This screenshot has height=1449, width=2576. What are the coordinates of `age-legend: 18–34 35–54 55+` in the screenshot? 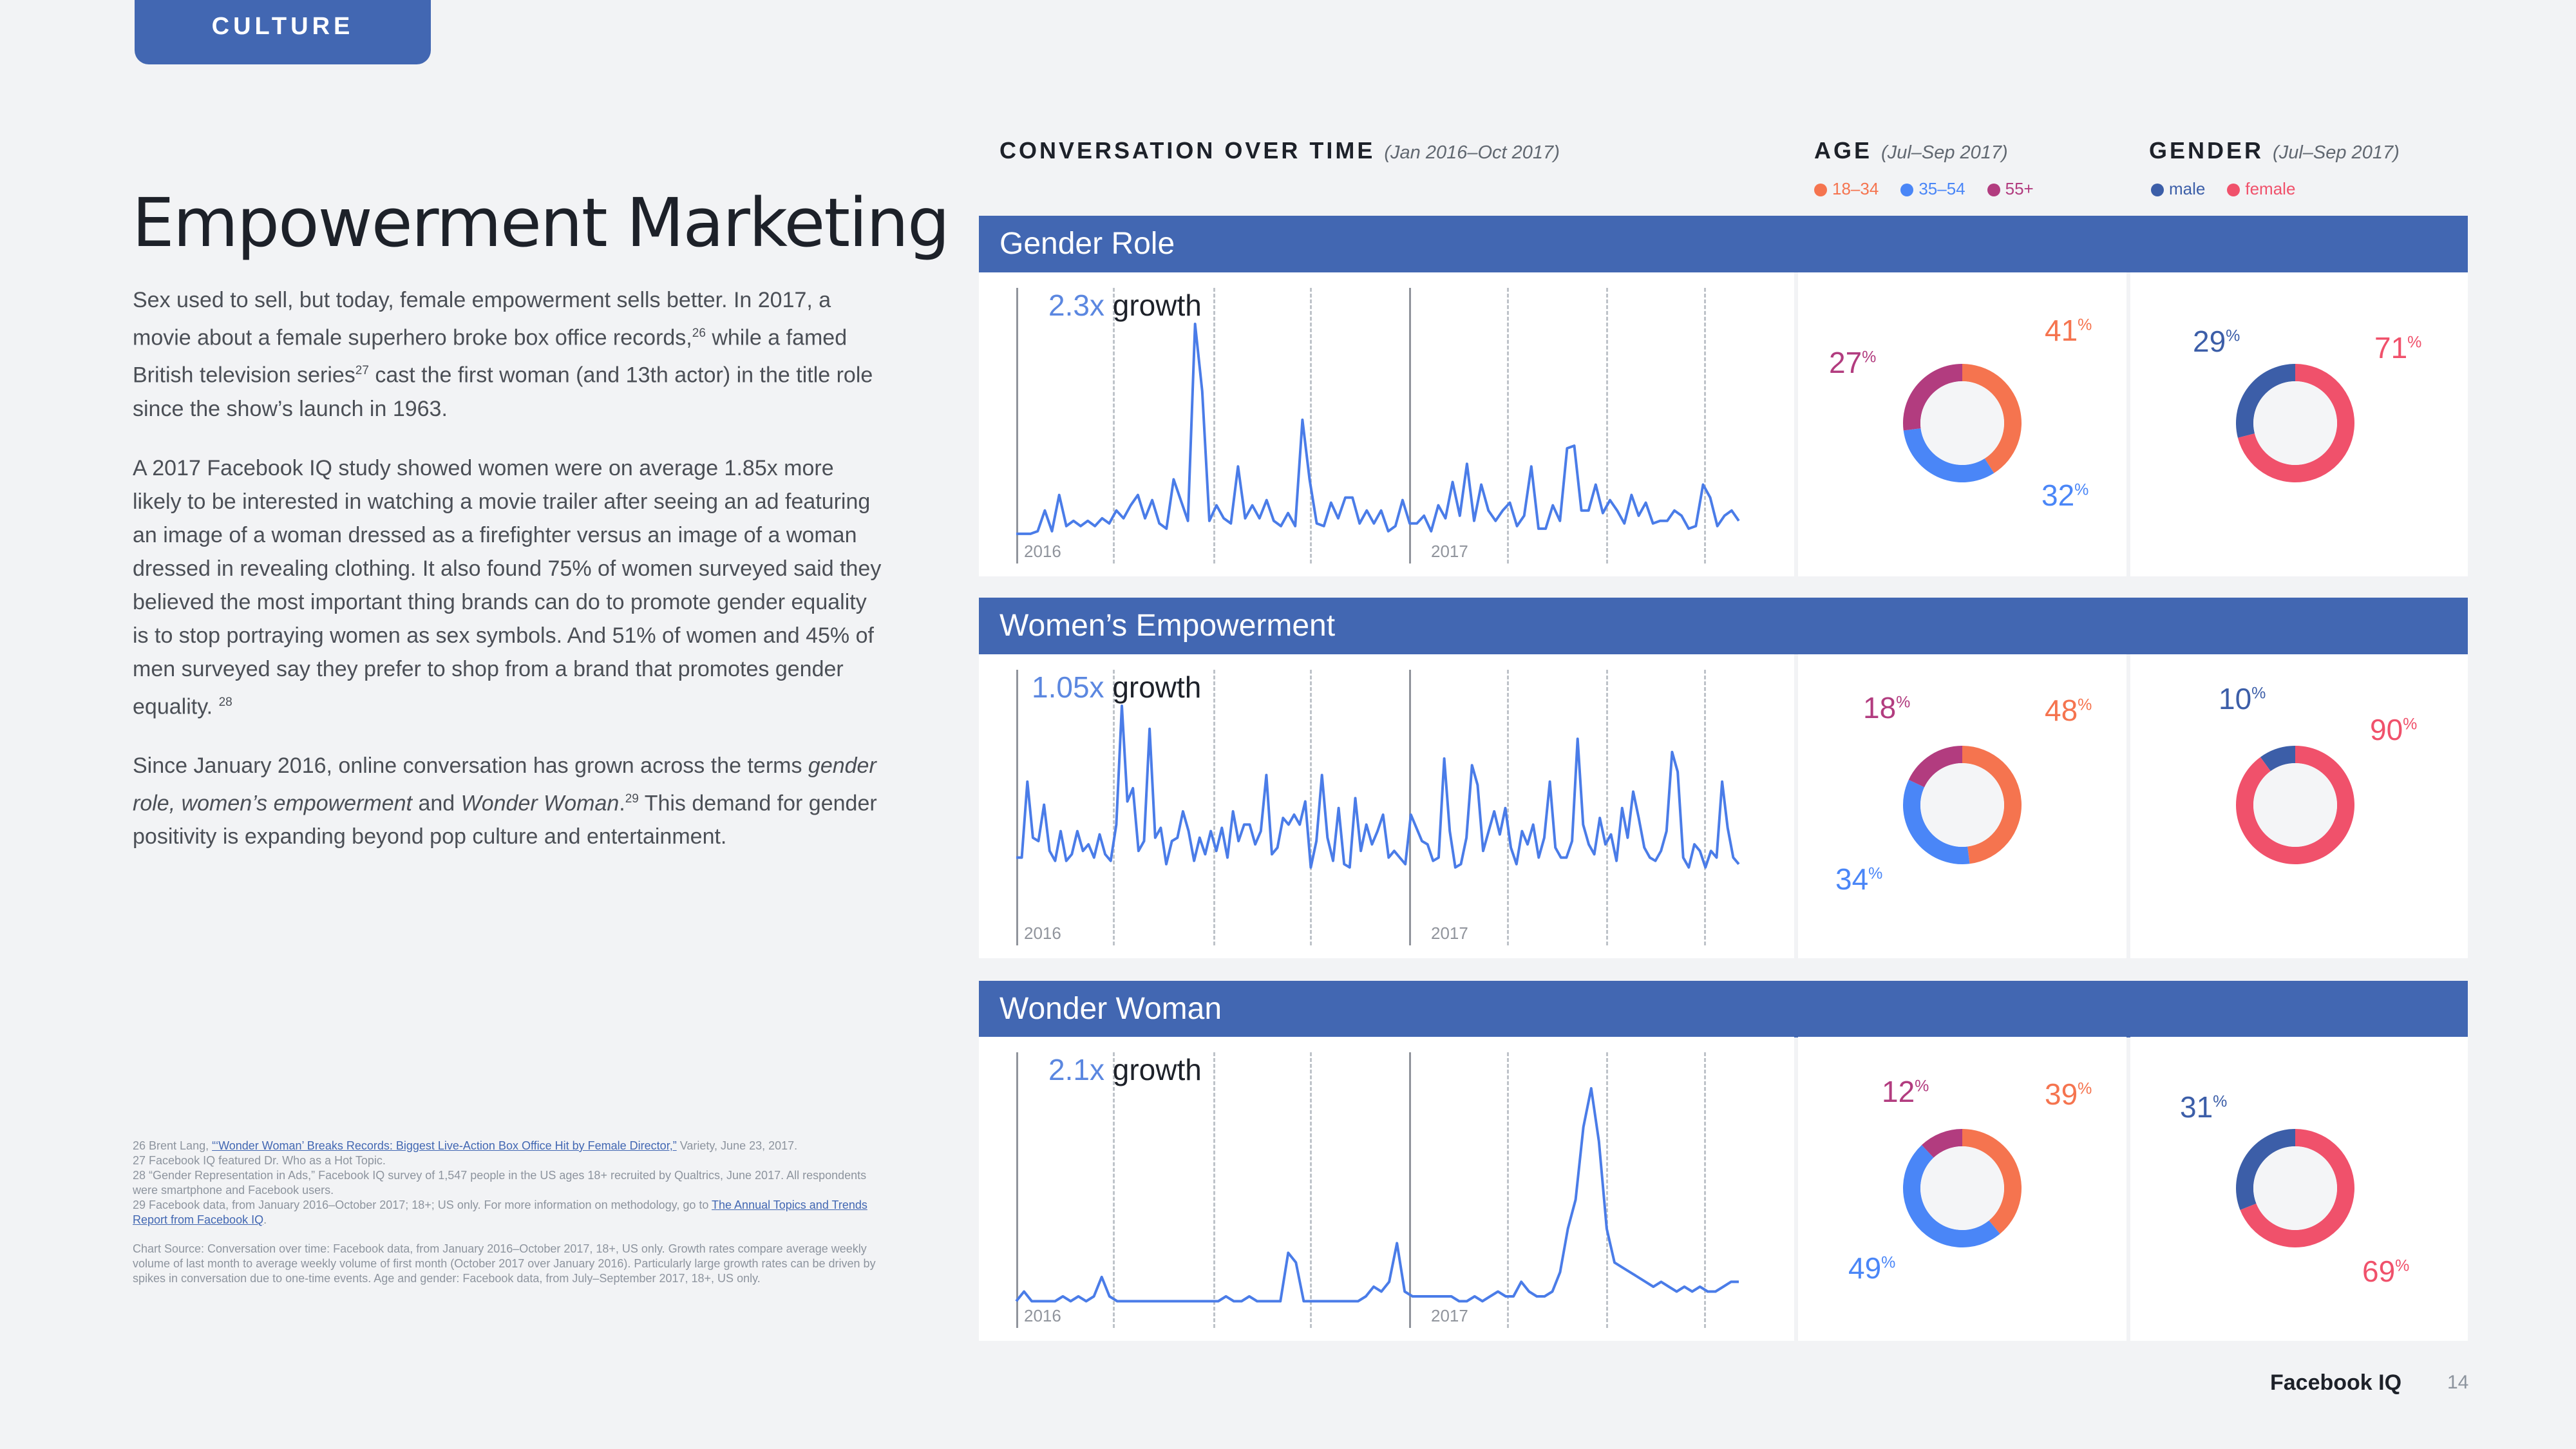 It's located at (1935, 189).